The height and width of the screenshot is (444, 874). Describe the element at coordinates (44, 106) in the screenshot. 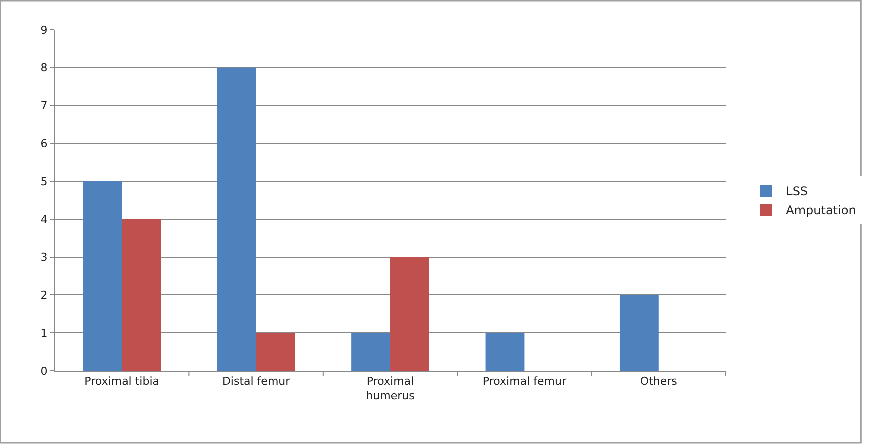

I see `y-tick-label: 7` at that location.